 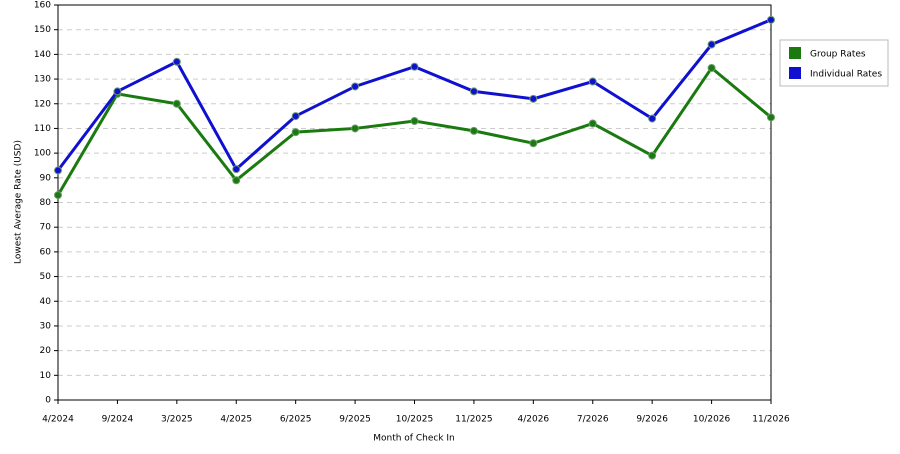 What do you see at coordinates (46, 178) in the screenshot?
I see `y-tick-label: 90` at bounding box center [46, 178].